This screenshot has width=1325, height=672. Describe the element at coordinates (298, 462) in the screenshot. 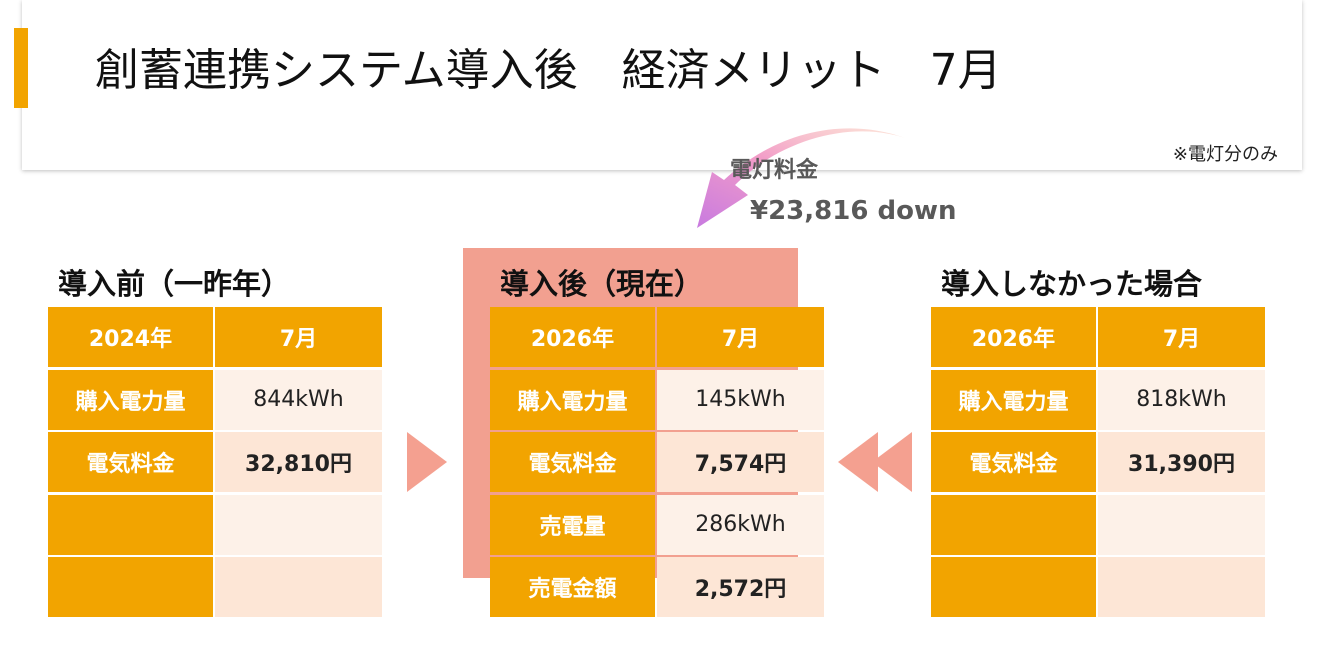

I see `row-value: 32,810円` at that location.